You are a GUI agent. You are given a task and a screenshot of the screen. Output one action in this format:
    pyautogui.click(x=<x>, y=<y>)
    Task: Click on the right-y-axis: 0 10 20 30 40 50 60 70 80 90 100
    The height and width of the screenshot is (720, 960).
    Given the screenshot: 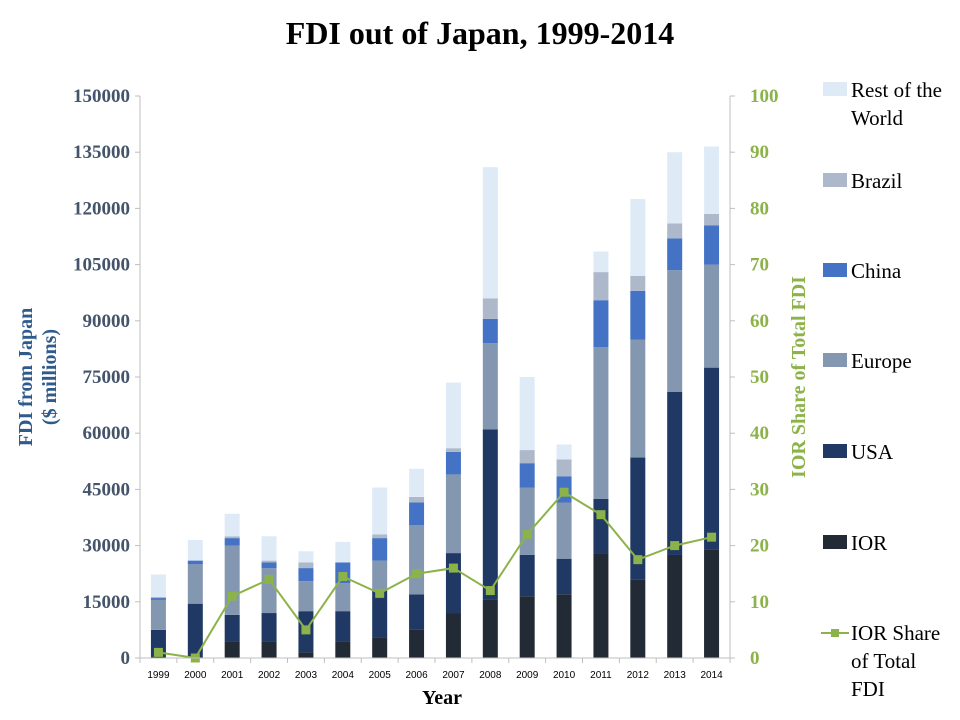 What is the action you would take?
    pyautogui.click(x=754, y=377)
    